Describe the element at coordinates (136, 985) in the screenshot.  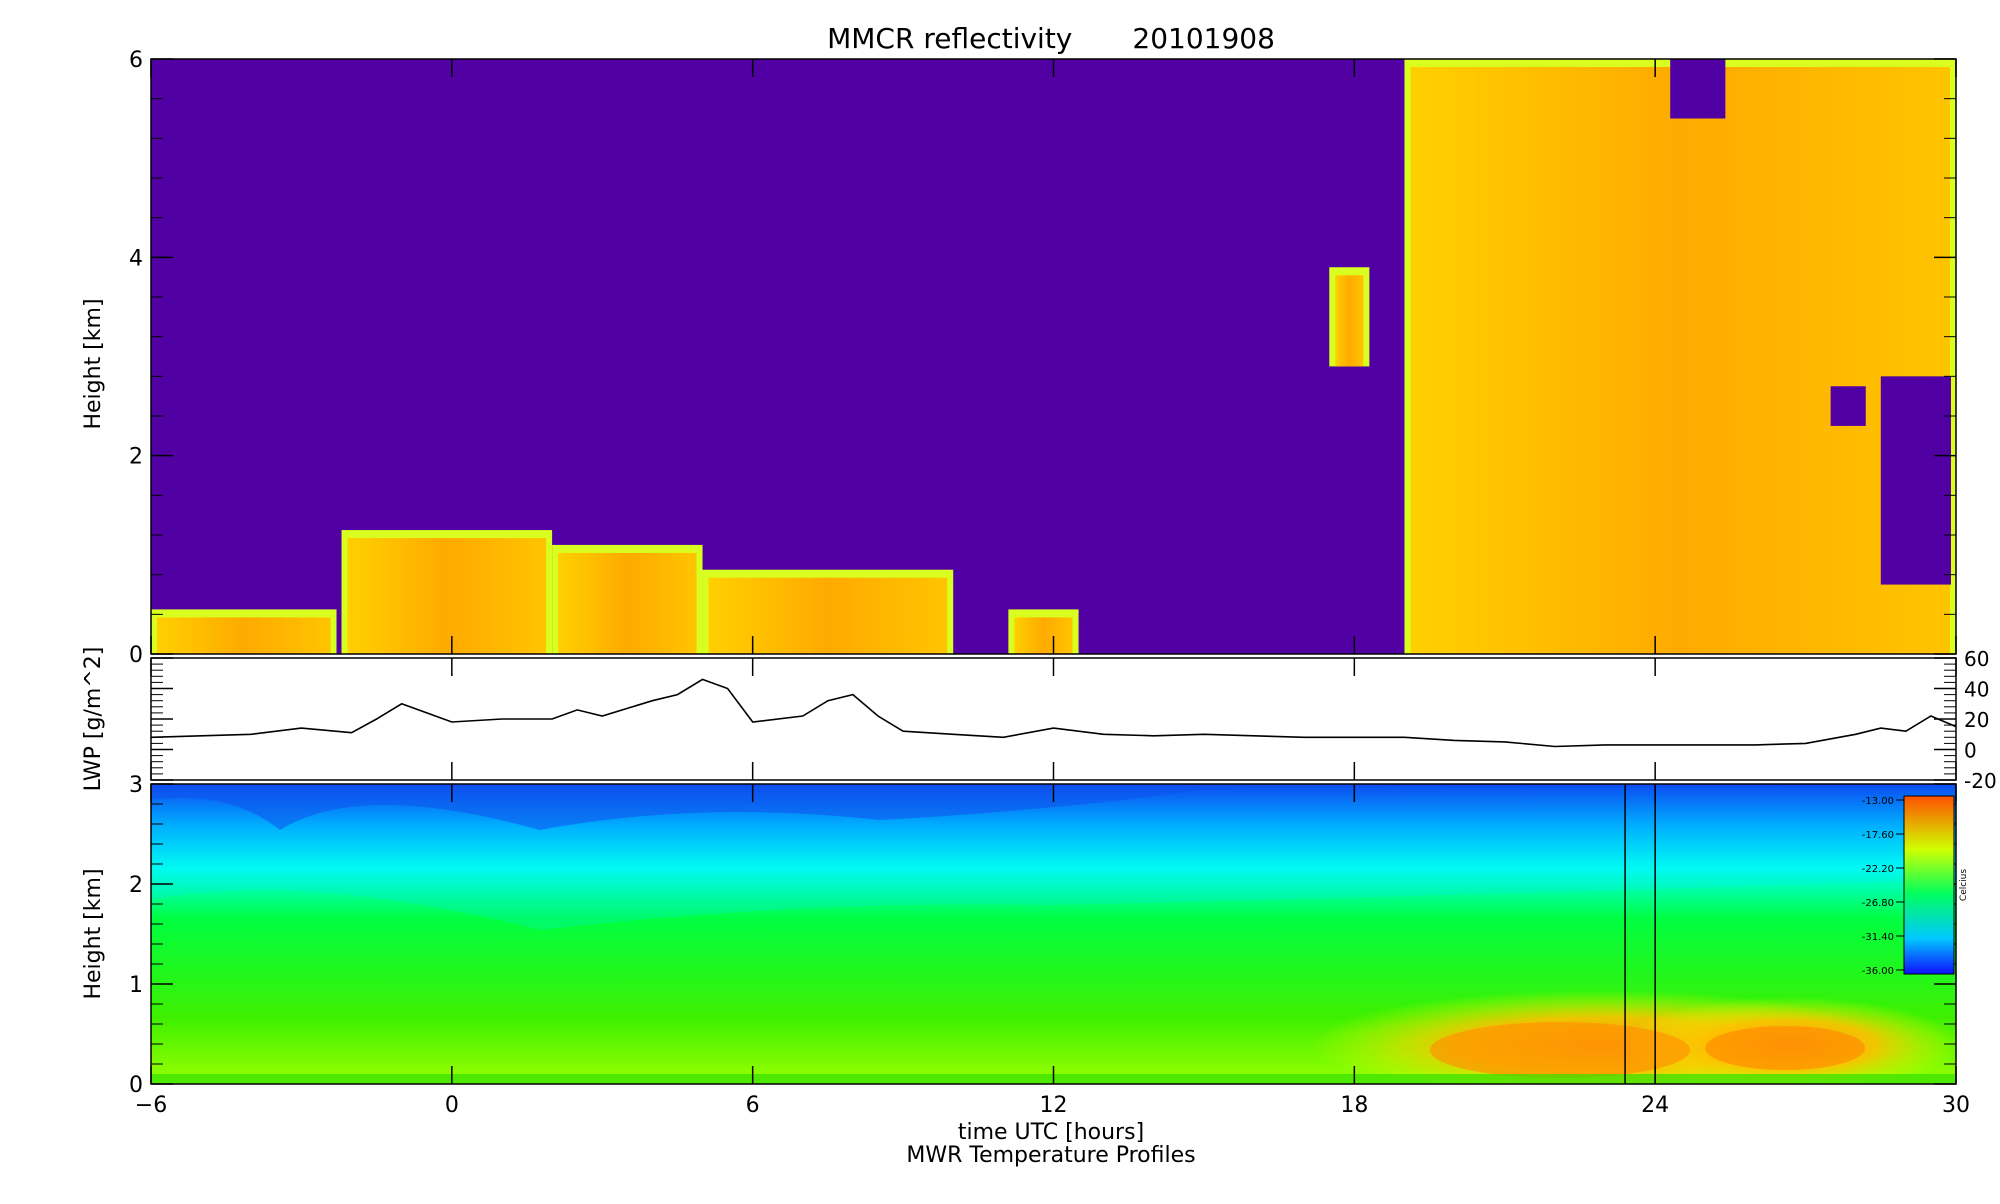
I see `y-tick-label: 1` at that location.